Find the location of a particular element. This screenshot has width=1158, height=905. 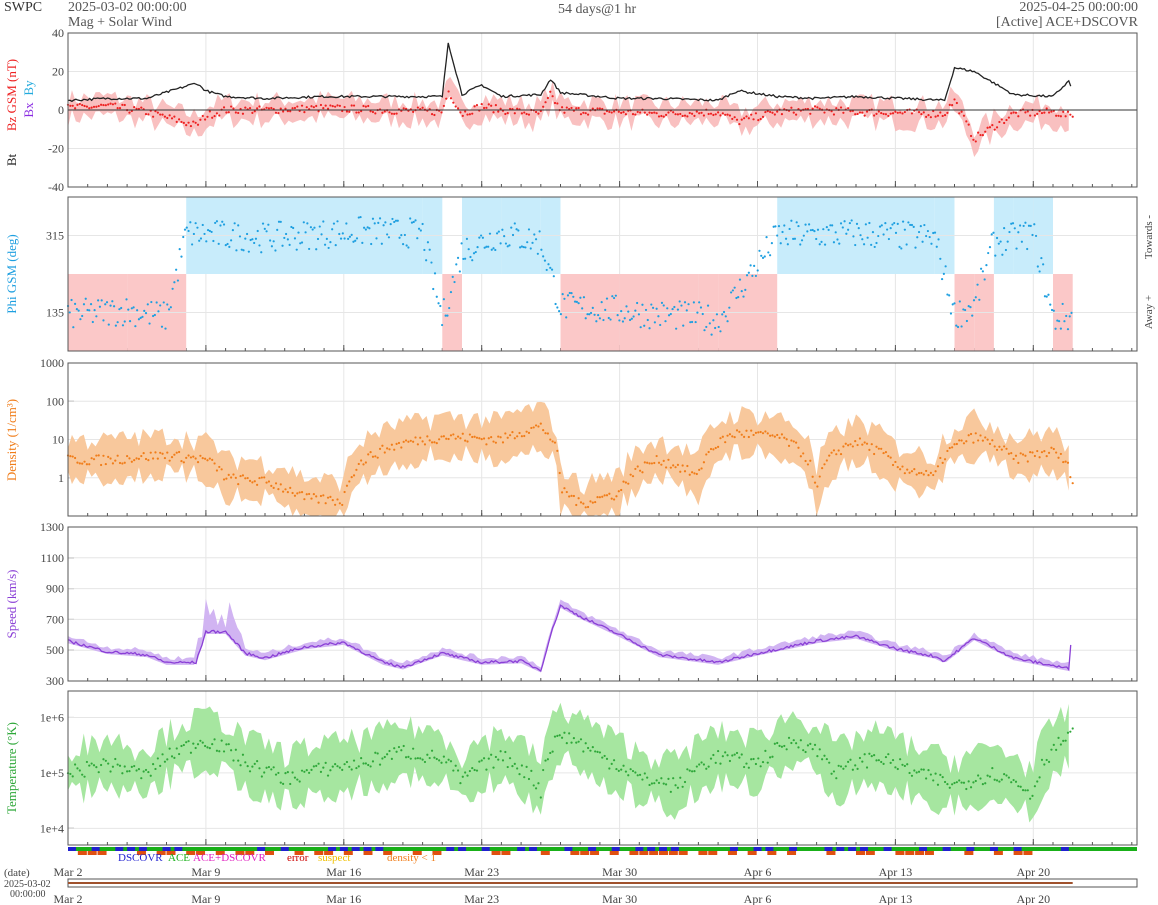

header-span: 54 days@1 hr is located at coordinates (597, 9).